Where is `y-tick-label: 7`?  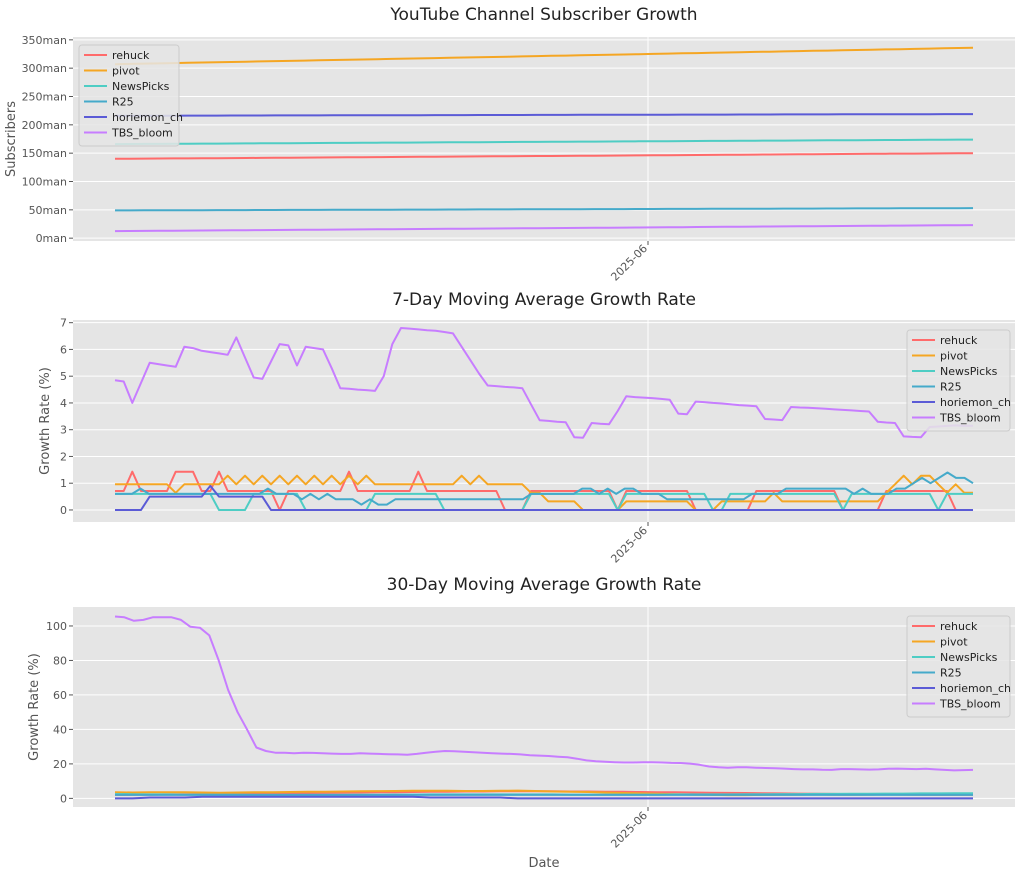
y-tick-label: 7 is located at coordinates (63, 323).